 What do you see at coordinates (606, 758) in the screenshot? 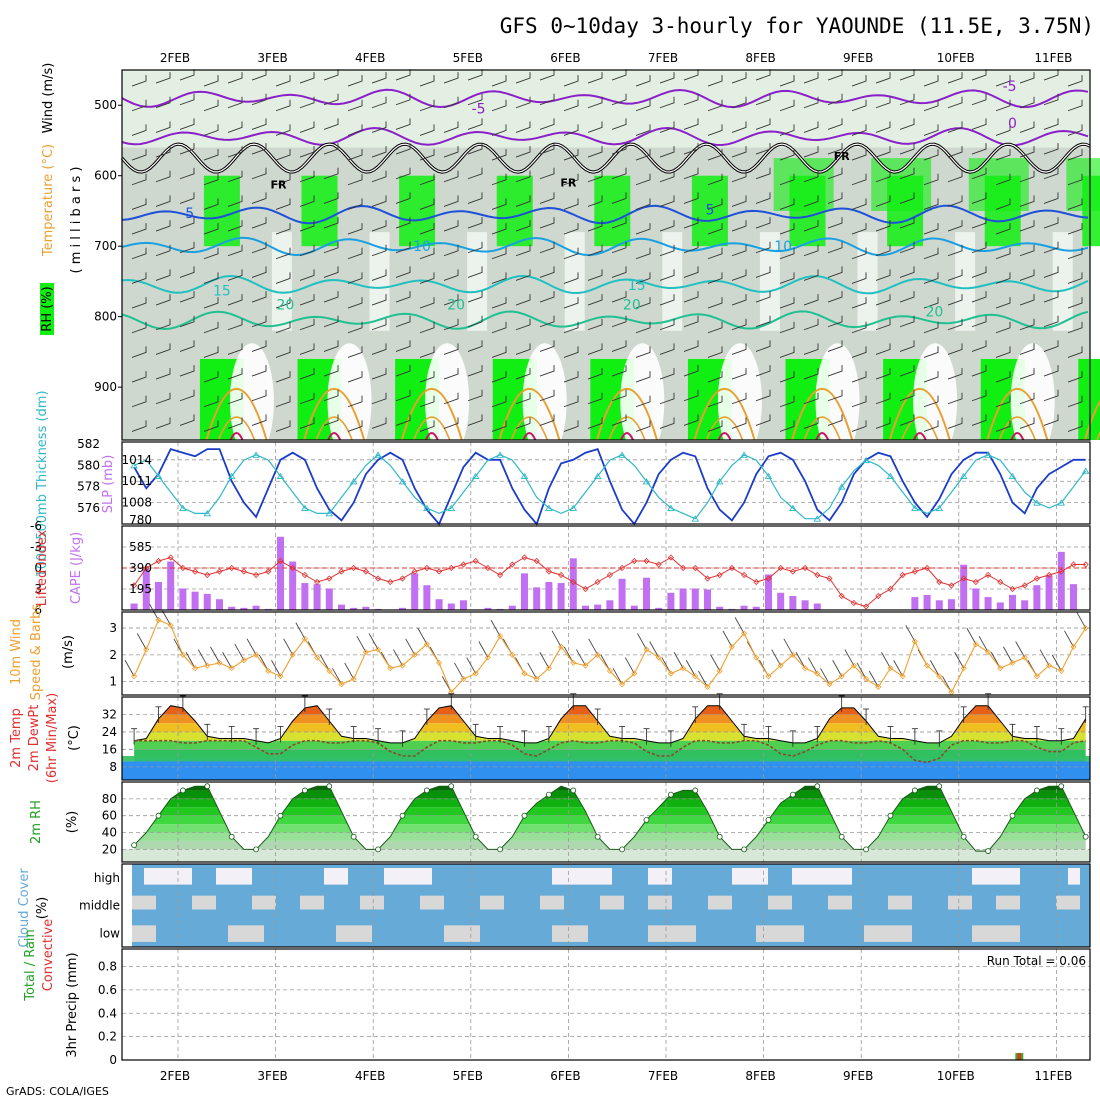
I see `temp-cool-band` at bounding box center [606, 758].